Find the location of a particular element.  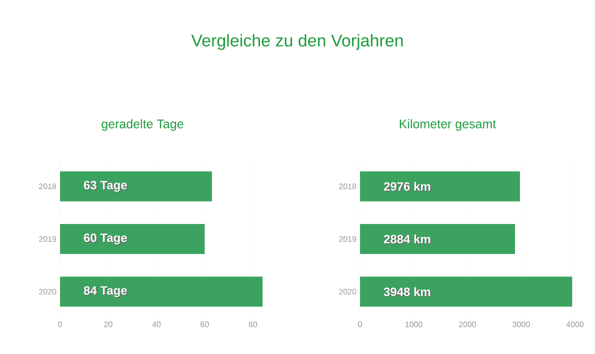

x-tick-label: 4000 is located at coordinates (575, 325).